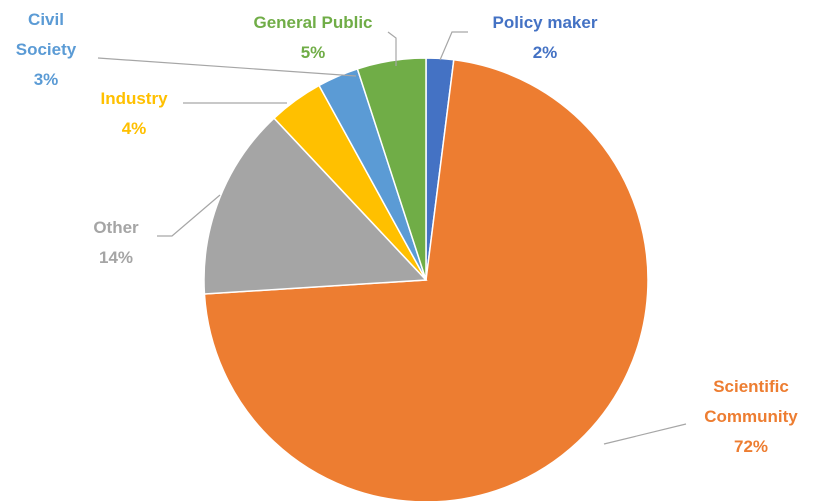 The width and height of the screenshot is (820, 501). I want to click on slice-percent-policy-maker: 2%, so click(545, 52).